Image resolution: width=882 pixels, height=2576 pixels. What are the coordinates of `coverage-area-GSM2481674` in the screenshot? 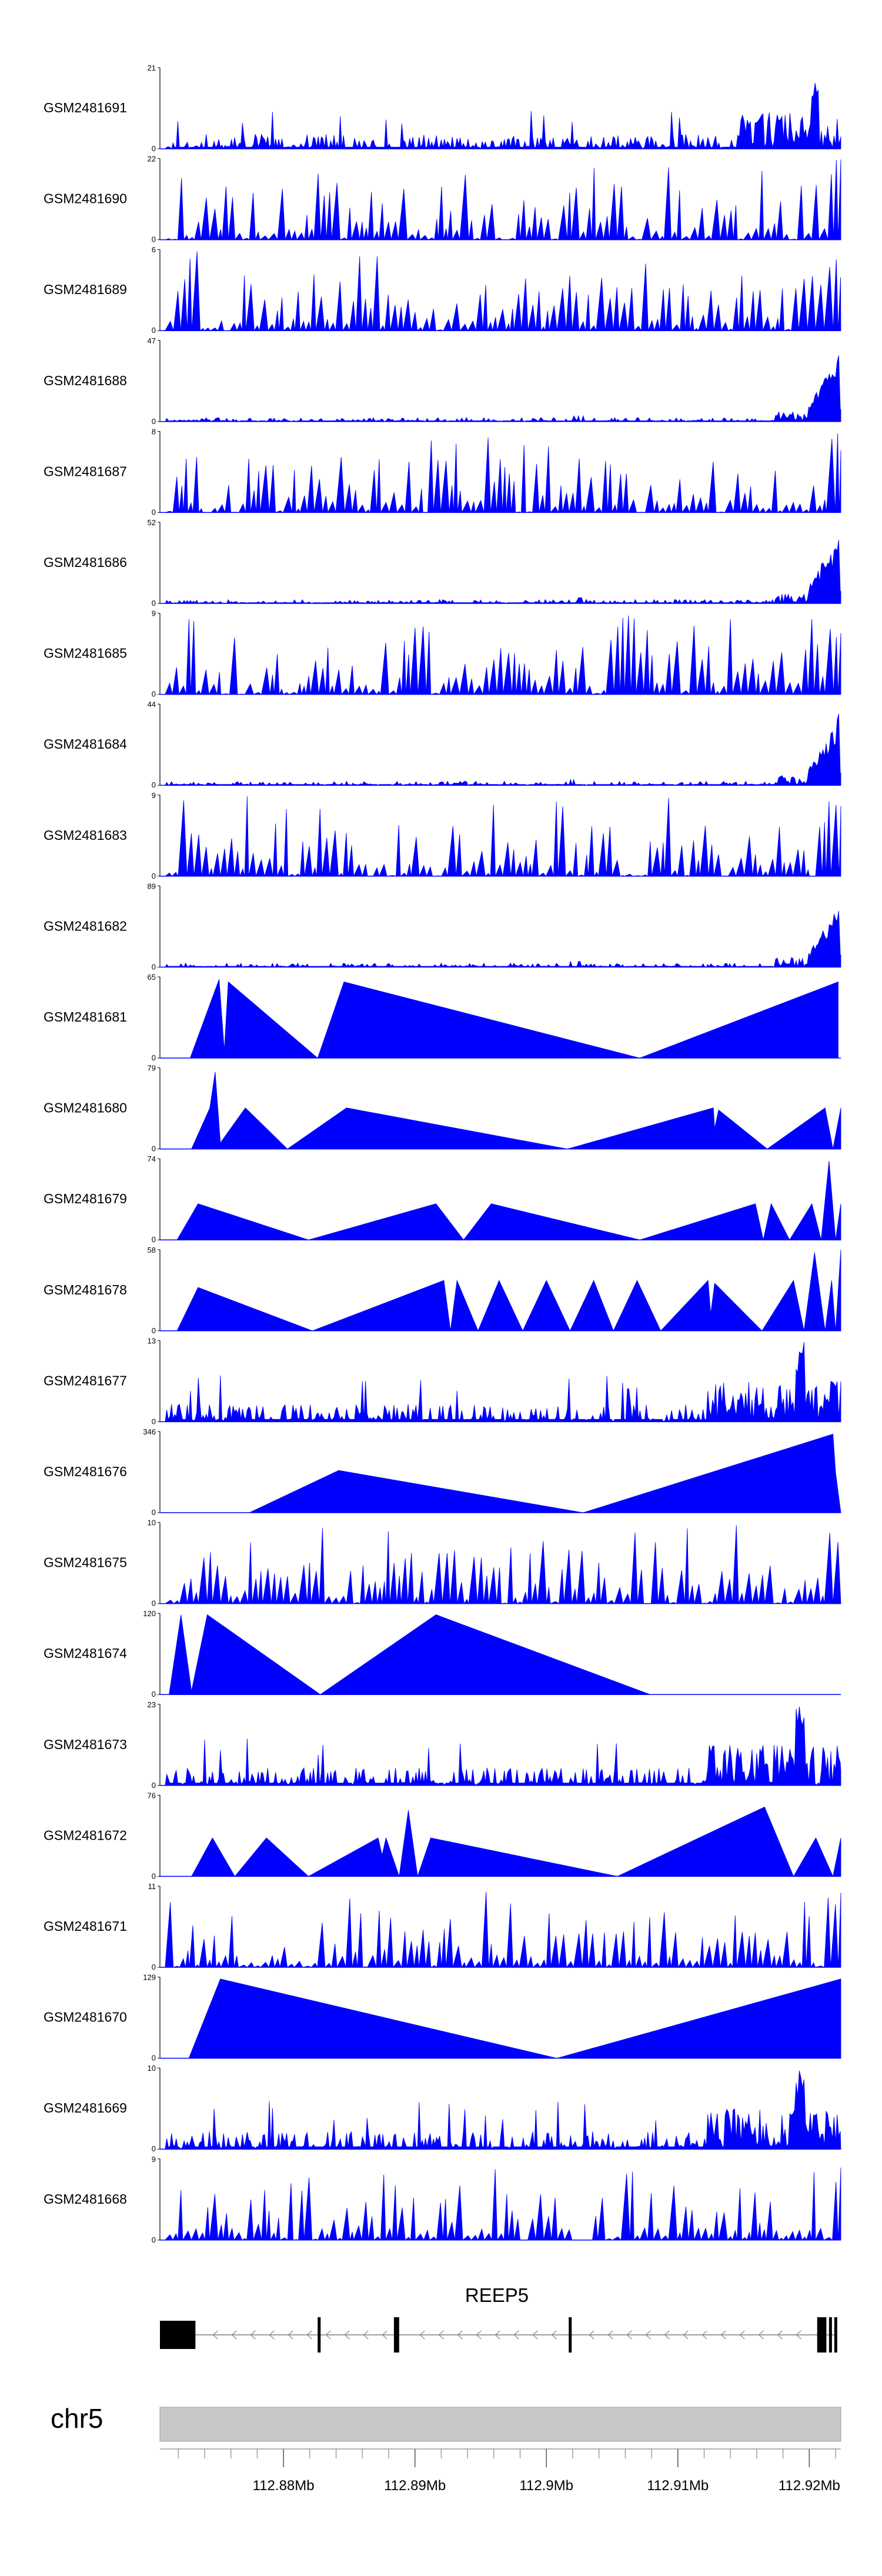 It's located at (409, 1654).